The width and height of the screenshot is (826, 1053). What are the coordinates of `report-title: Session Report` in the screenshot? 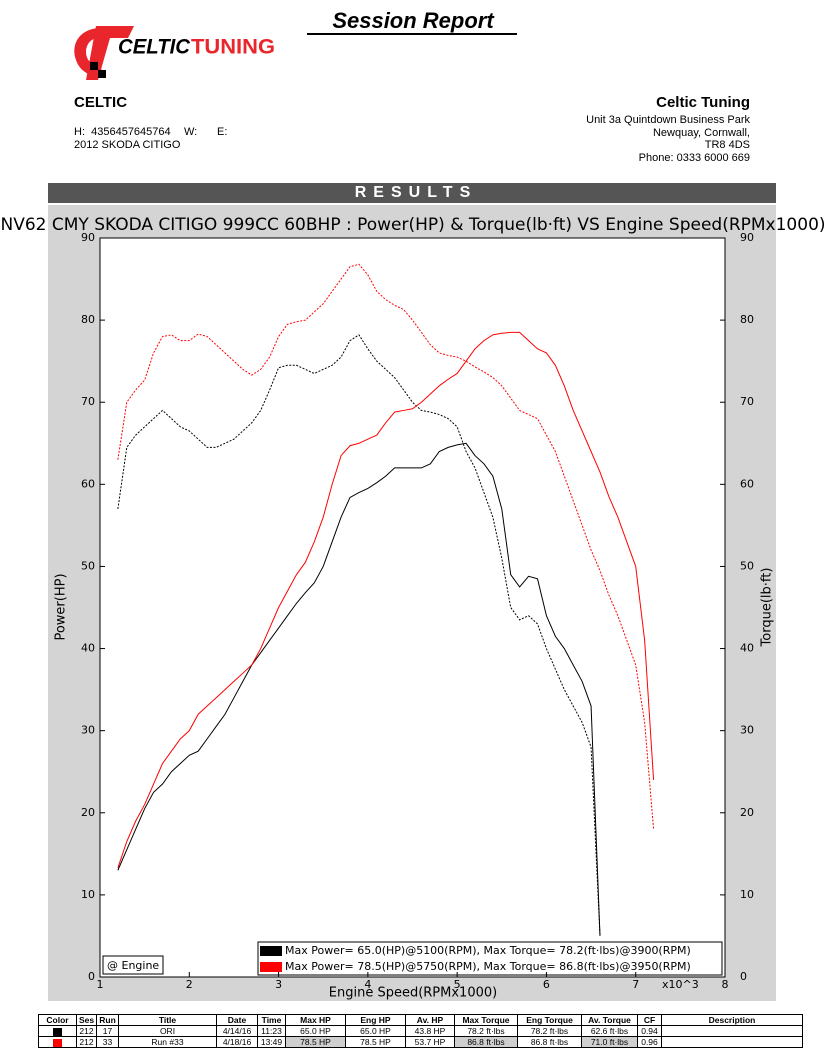 It's located at (413, 20).